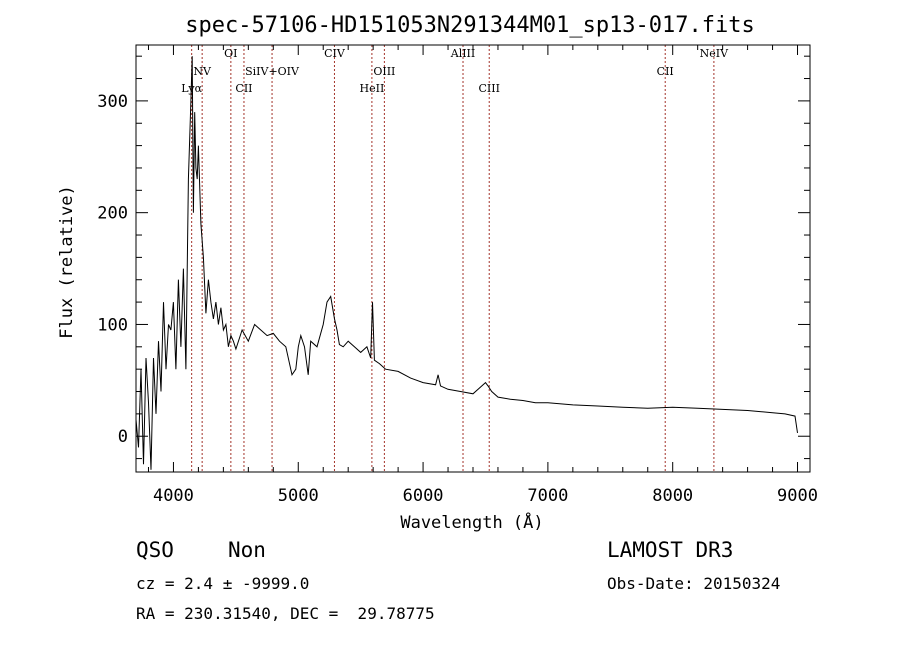  Describe the element at coordinates (112, 325) in the screenshot. I see `y-tick-label: 100` at that location.